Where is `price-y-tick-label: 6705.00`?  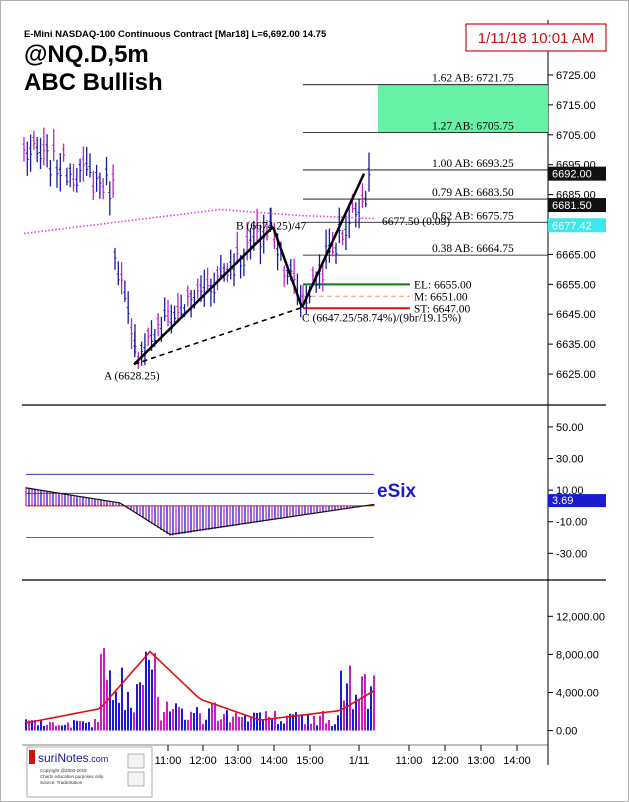 price-y-tick-label: 6705.00 is located at coordinates (576, 136).